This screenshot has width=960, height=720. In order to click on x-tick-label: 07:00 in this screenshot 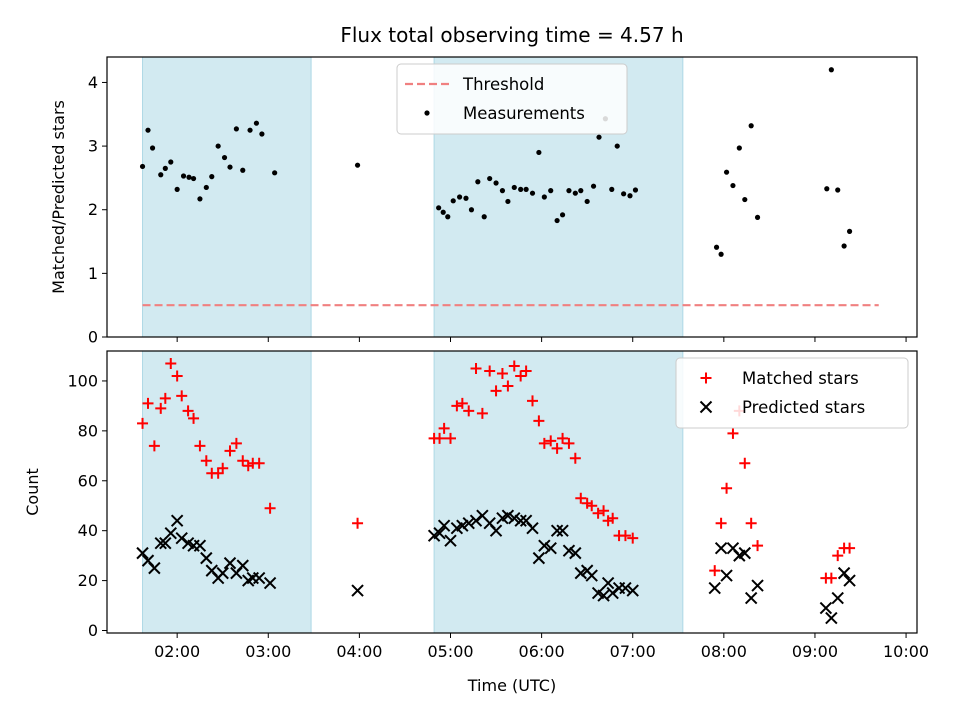, I will do `click(633, 651)`.